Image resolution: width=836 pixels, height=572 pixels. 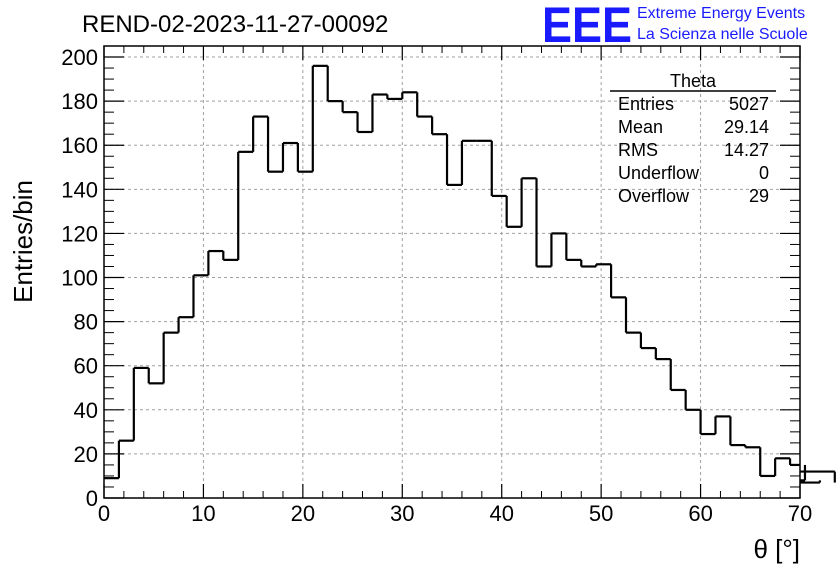 I want to click on y-axis-title: Entries/bin, so click(x=23, y=241).